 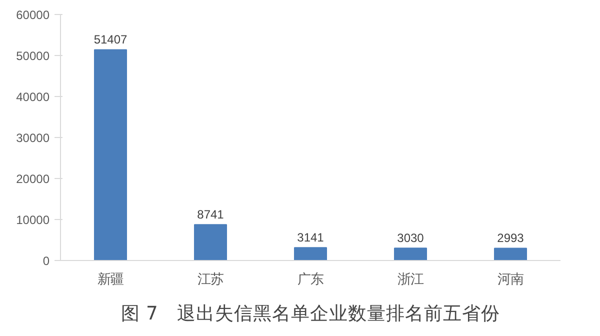 I want to click on data-label: 2993, so click(x=510, y=238).